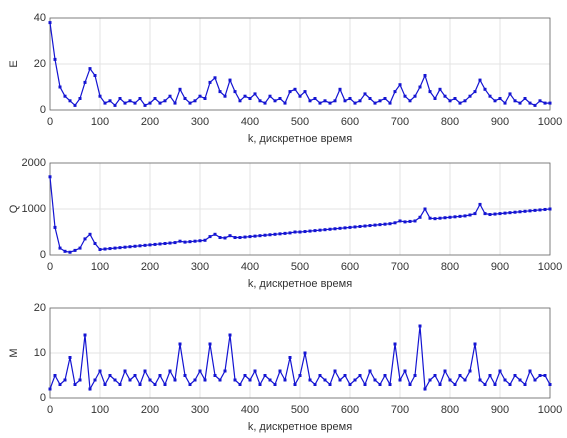 This screenshot has width=567, height=438. What do you see at coordinates (300, 139) in the screenshot?
I see `x-axis-label: k, дискретное время` at bounding box center [300, 139].